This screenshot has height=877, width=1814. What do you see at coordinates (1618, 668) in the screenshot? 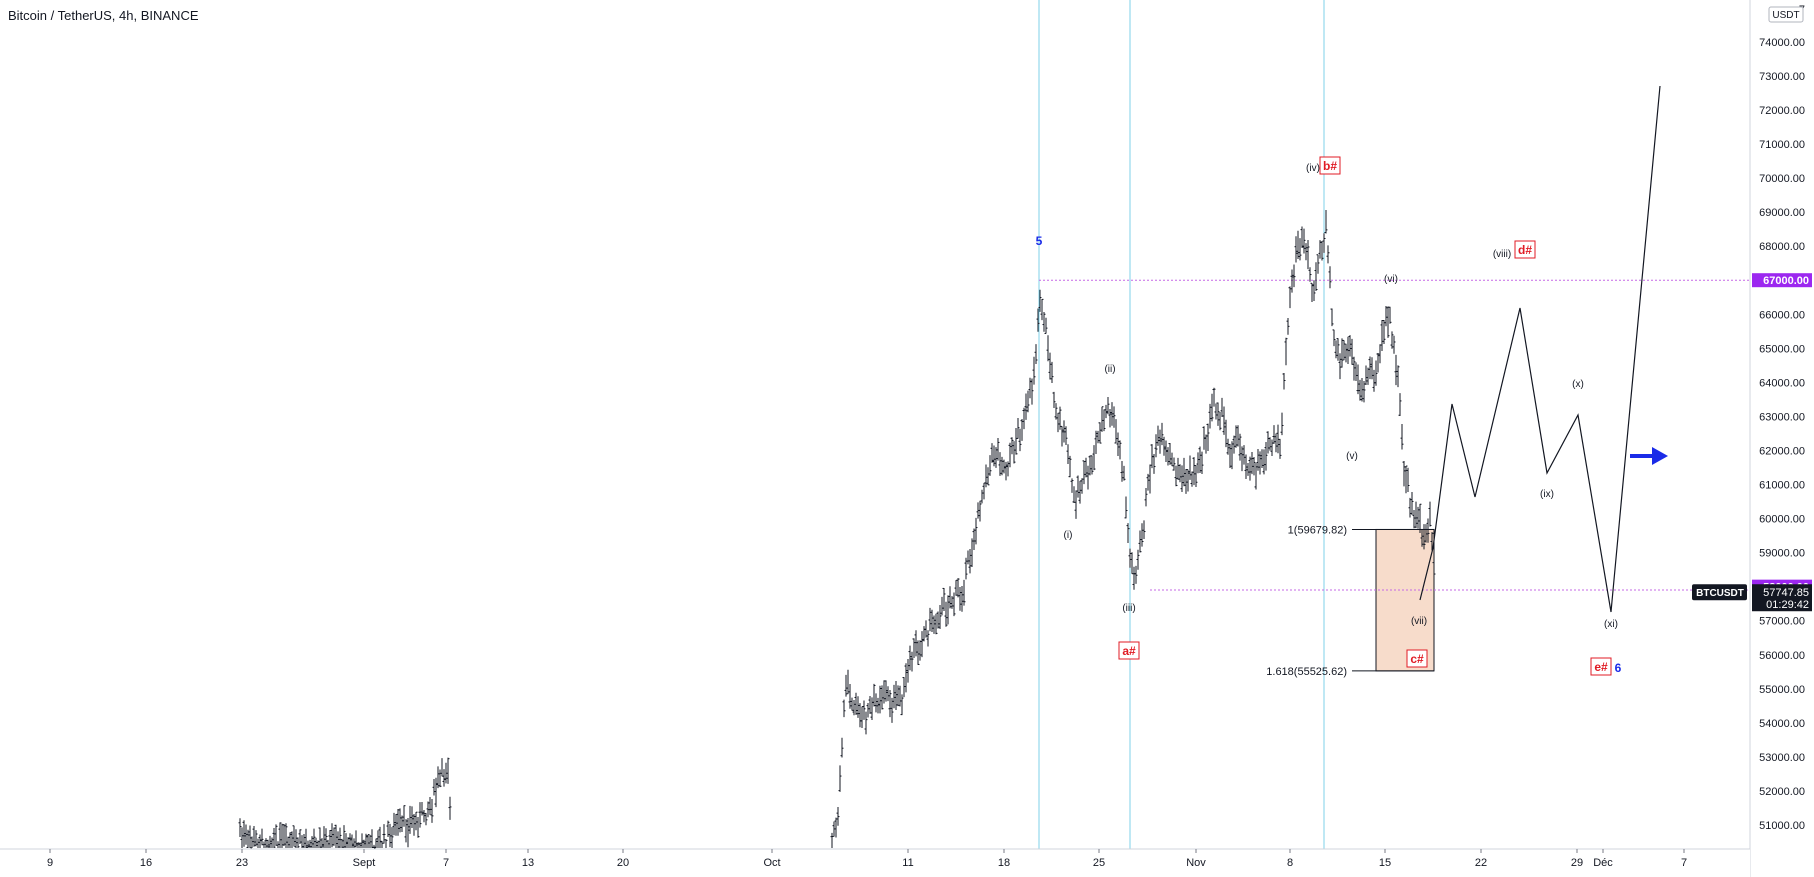
I see `wave-count-6: 6` at bounding box center [1618, 668].